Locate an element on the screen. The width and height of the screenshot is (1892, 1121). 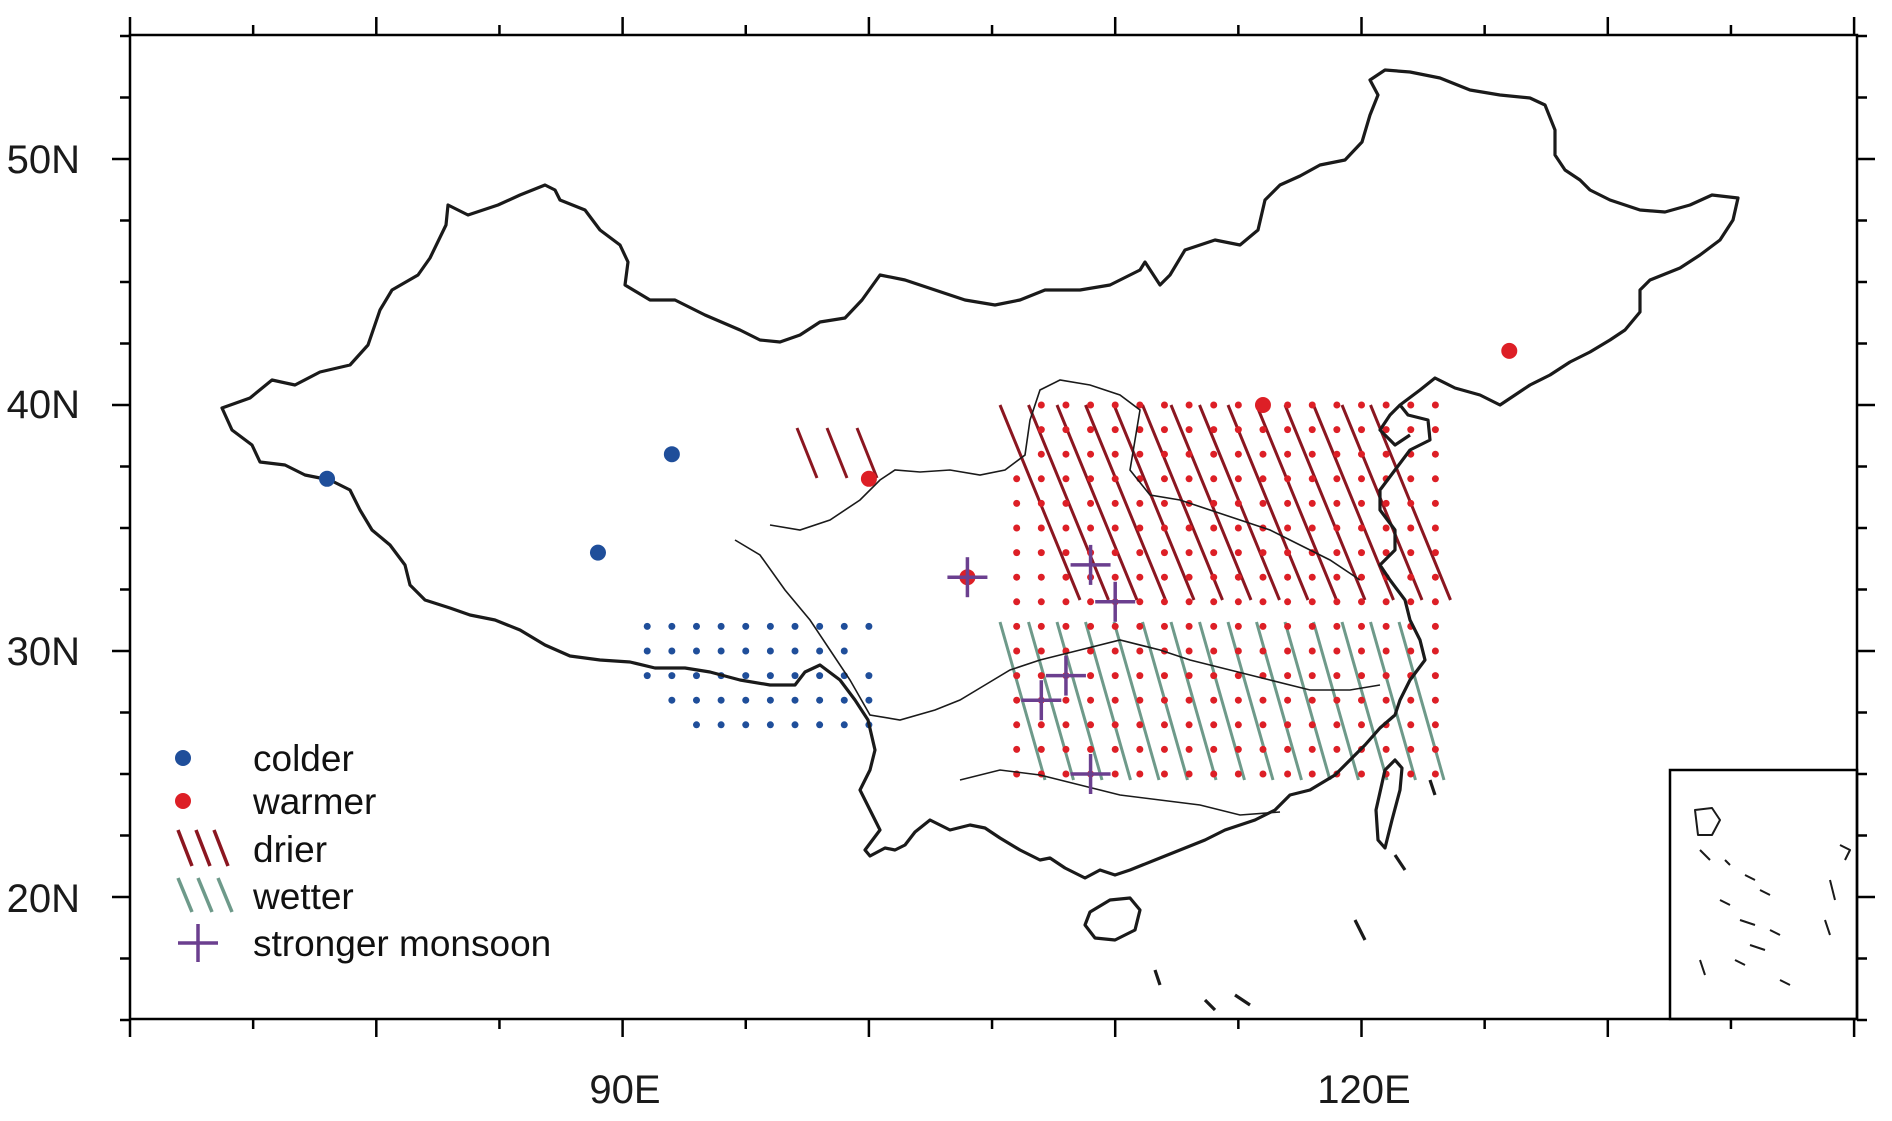
hatch-layer is located at coordinates (1047, 591).